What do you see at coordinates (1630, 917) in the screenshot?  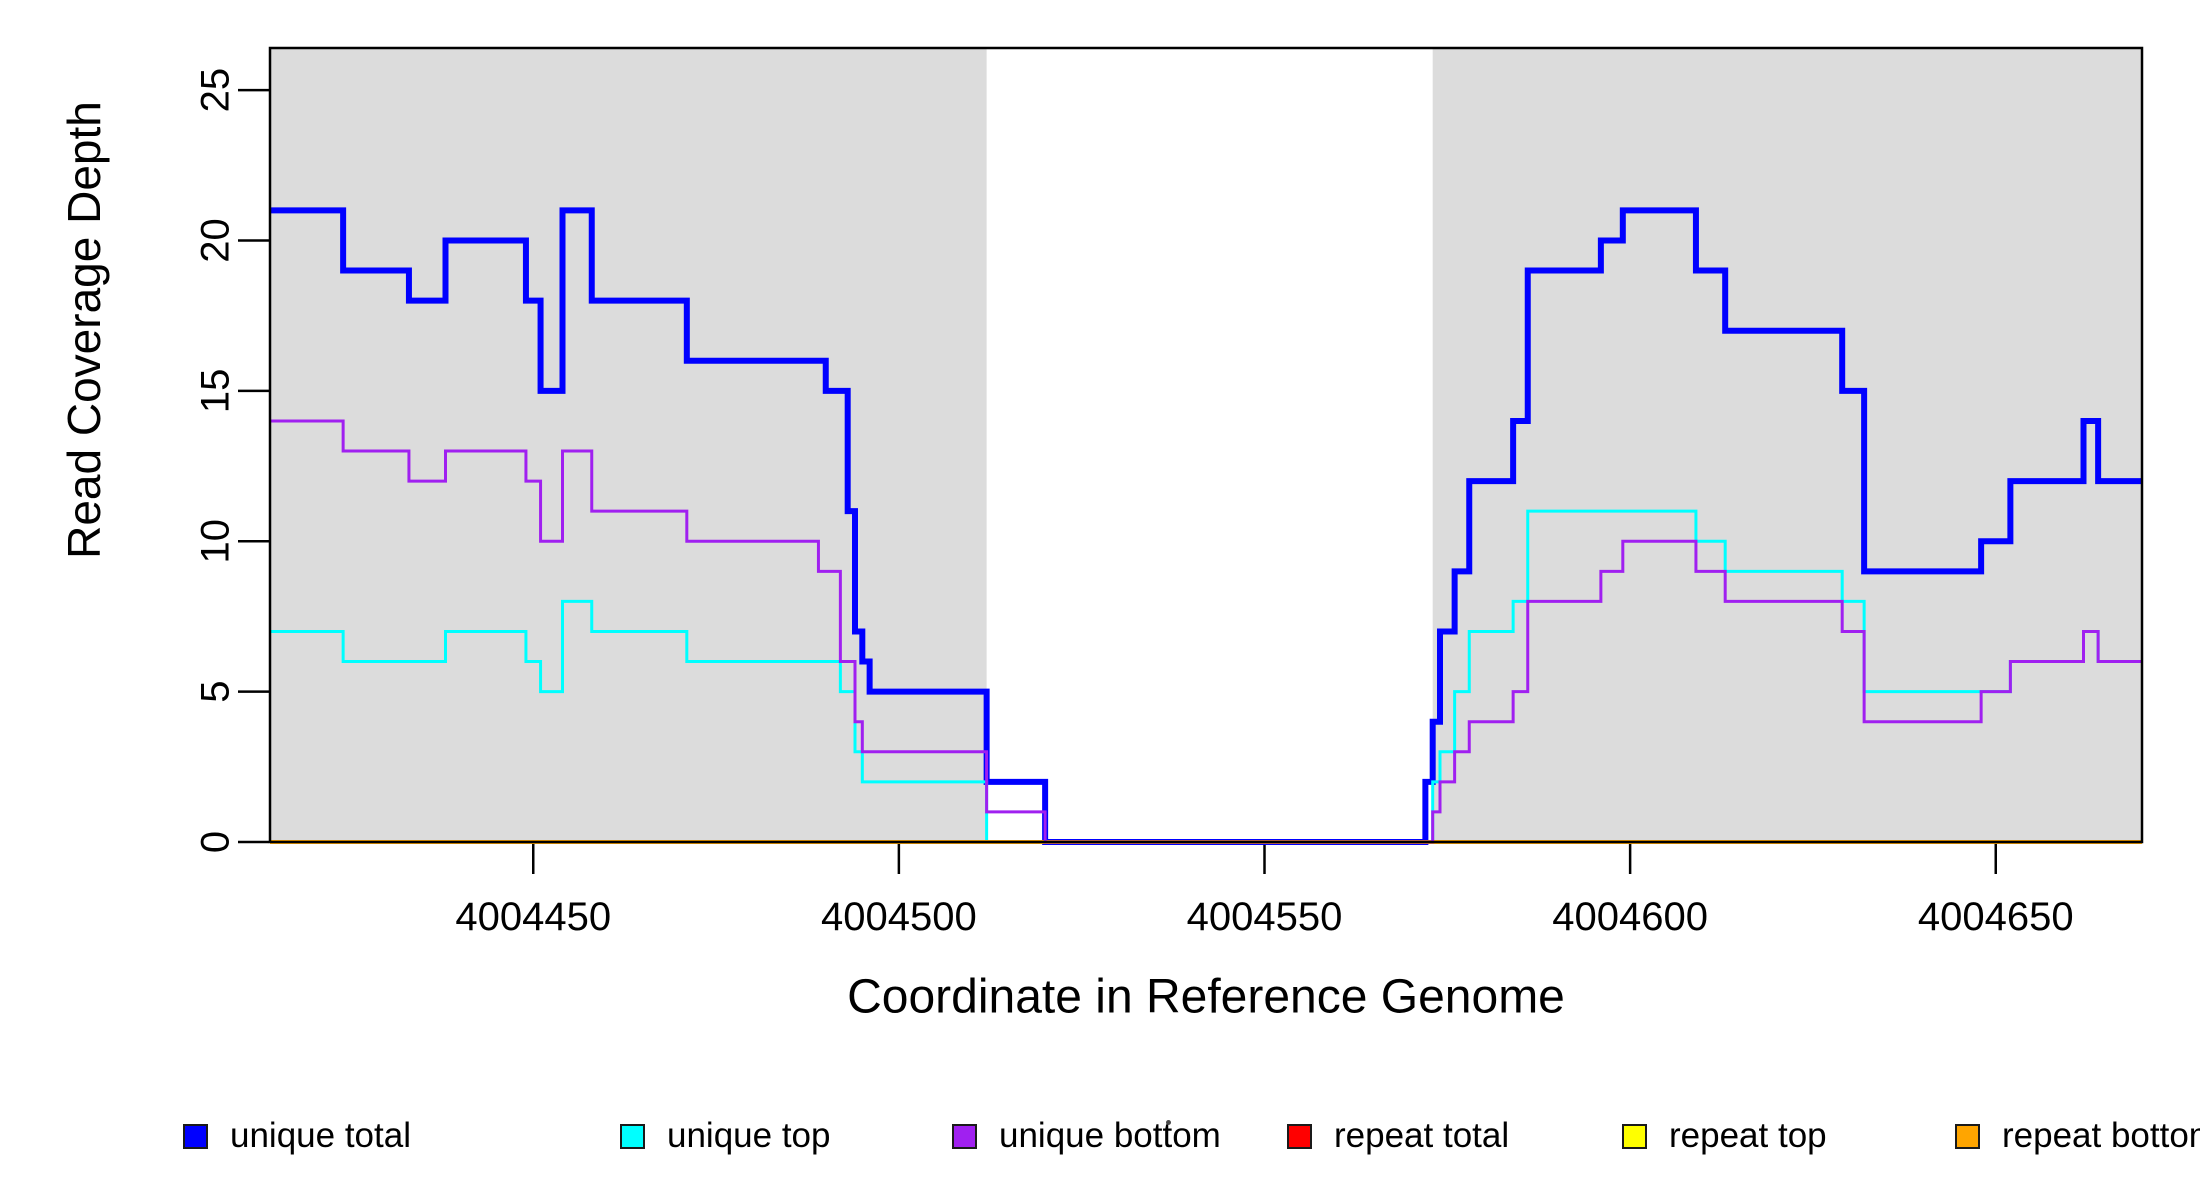 I see `x-tick-label: 4004600` at bounding box center [1630, 917].